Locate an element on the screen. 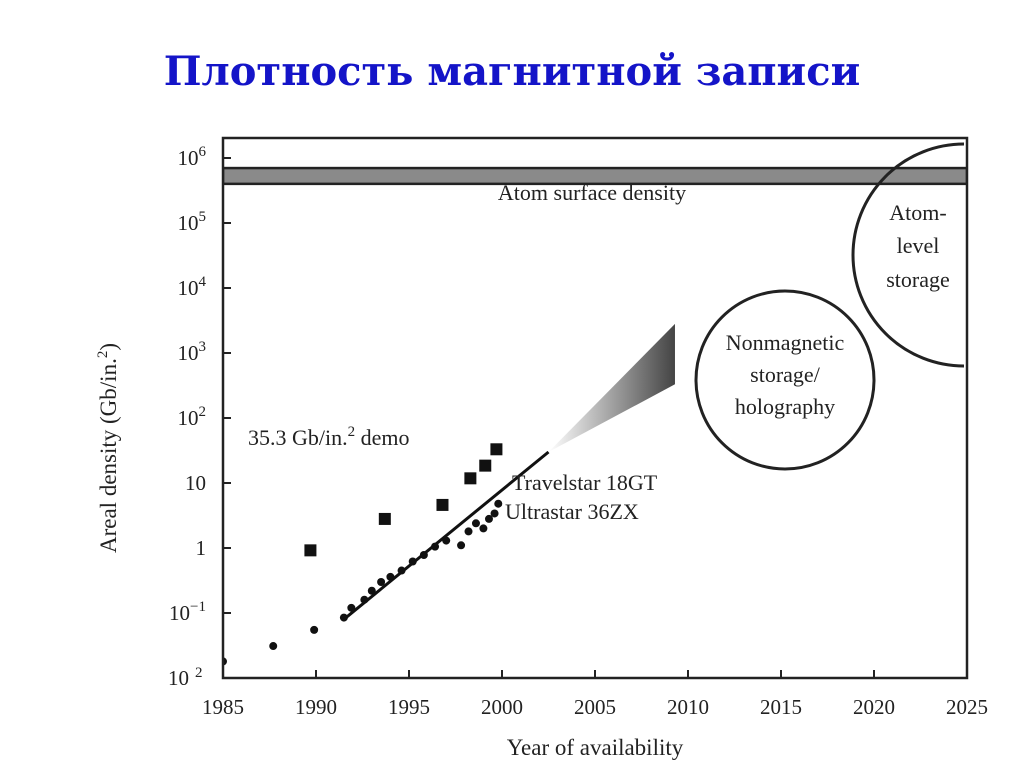 This screenshot has height=767, width=1024. trend-line is located at coordinates (446, 535).